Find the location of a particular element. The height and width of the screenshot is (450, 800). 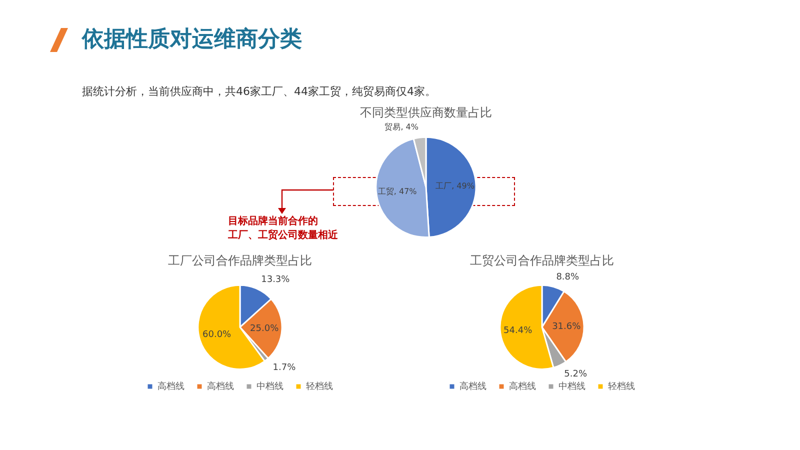

text: 目标品牌当前合作的 is located at coordinates (273, 221).